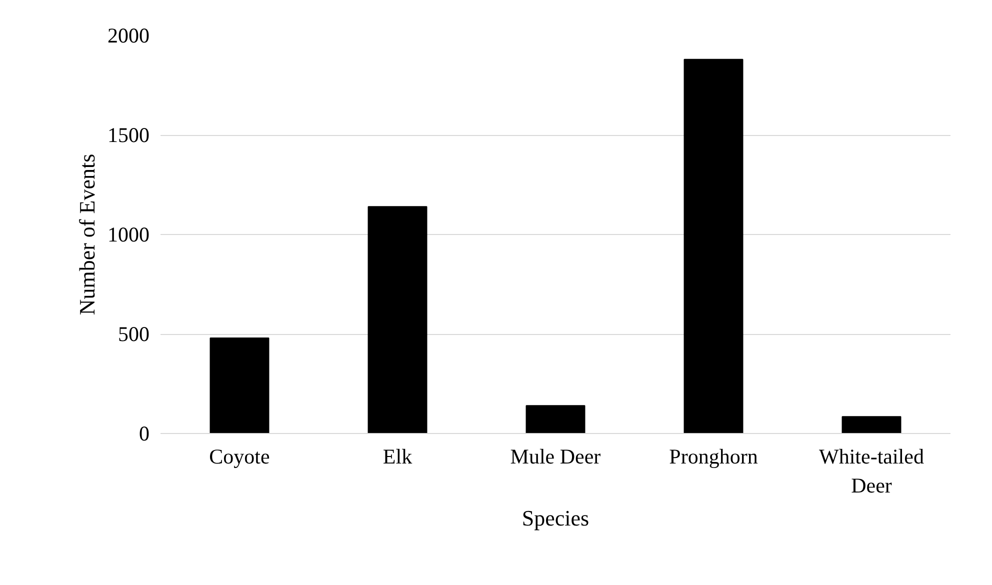 The width and height of the screenshot is (992, 585). I want to click on x-tick-label: Coyote, so click(239, 456).